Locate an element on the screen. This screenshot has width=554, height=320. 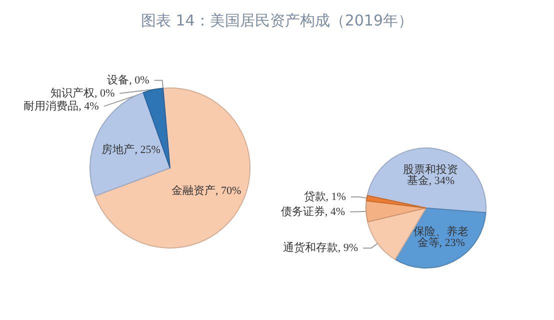
chart-title: 图表 14：美国居民资产构成（2019年） is located at coordinates (277, 21).